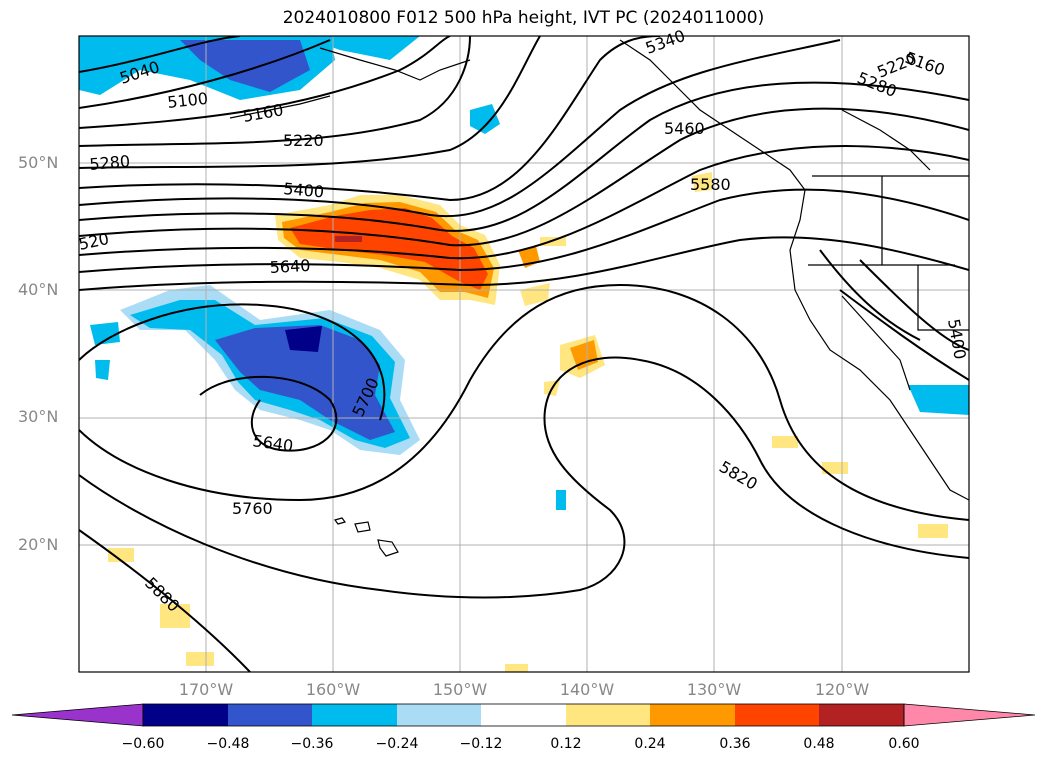 The height and width of the screenshot is (765, 1047). Describe the element at coordinates (460, 689) in the screenshot. I see `lon-label: 150°W` at that location.